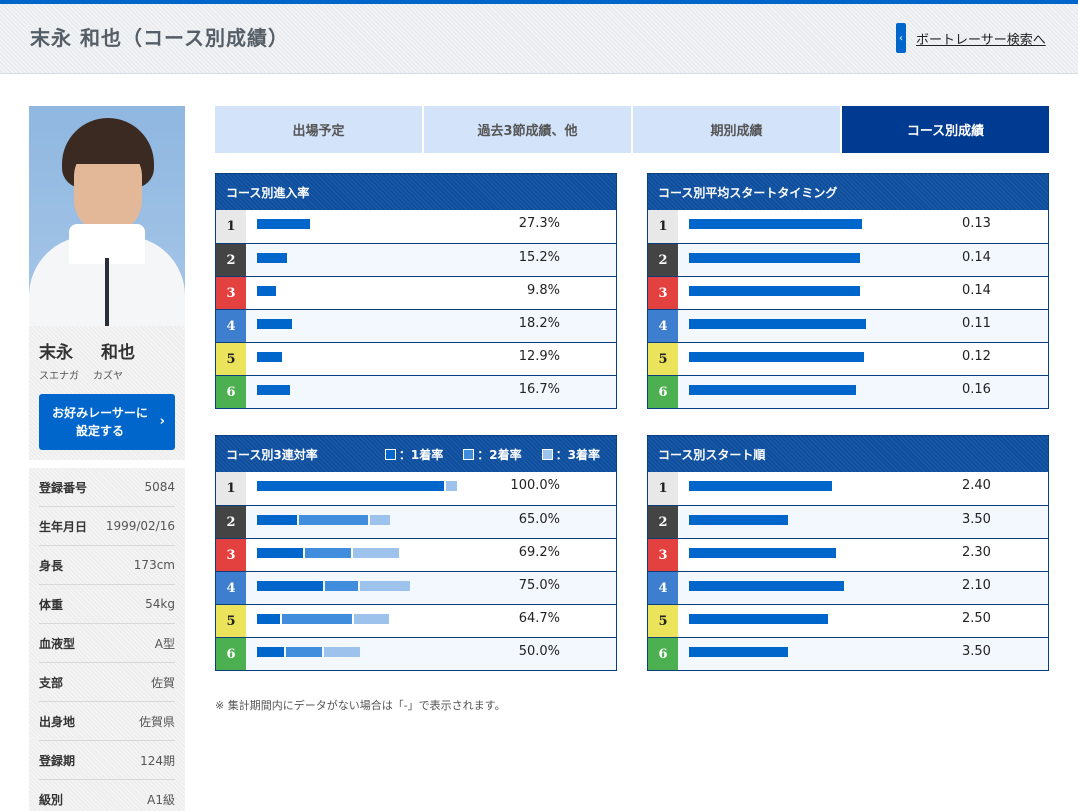 Image resolution: width=1078 pixels, height=811 pixels. What do you see at coordinates (231, 555) in the screenshot?
I see `lane-number: 3` at bounding box center [231, 555].